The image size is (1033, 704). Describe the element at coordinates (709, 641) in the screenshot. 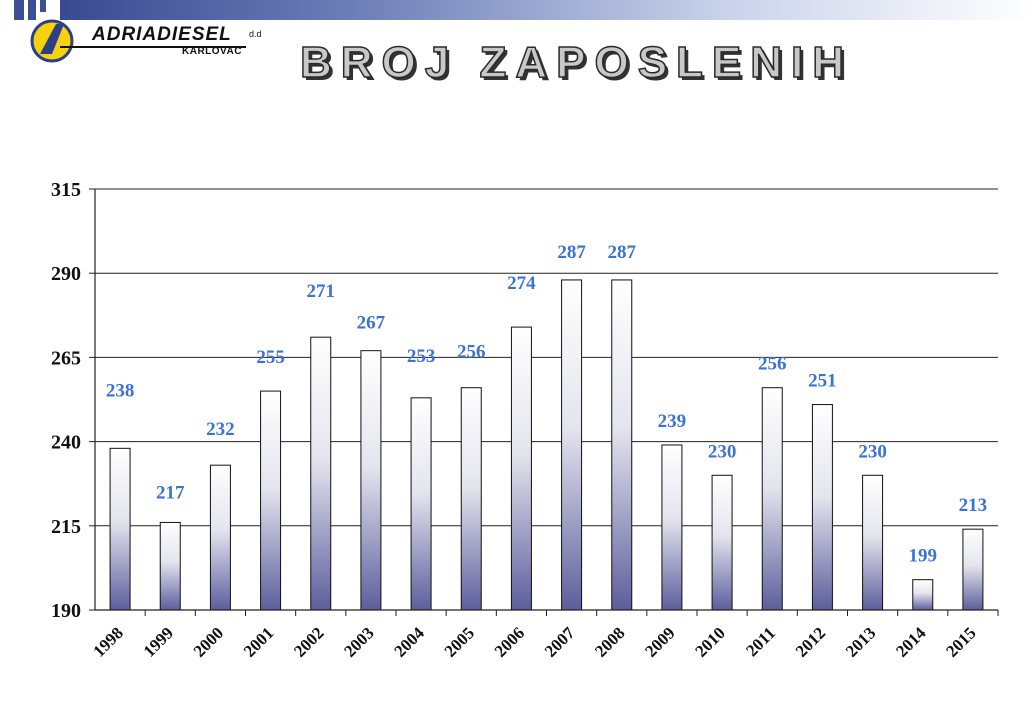

I see `x-category-label: 2010` at that location.